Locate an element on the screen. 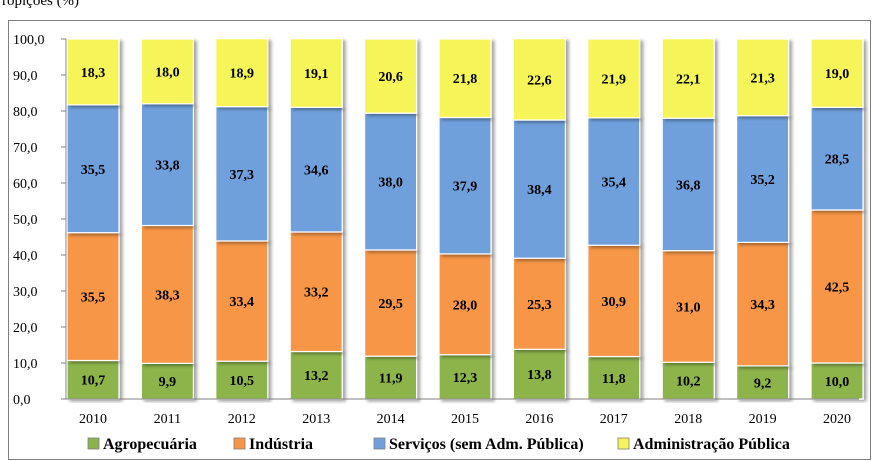 This screenshot has height=461, width=879. legend-label: Administração Pública is located at coordinates (711, 444).